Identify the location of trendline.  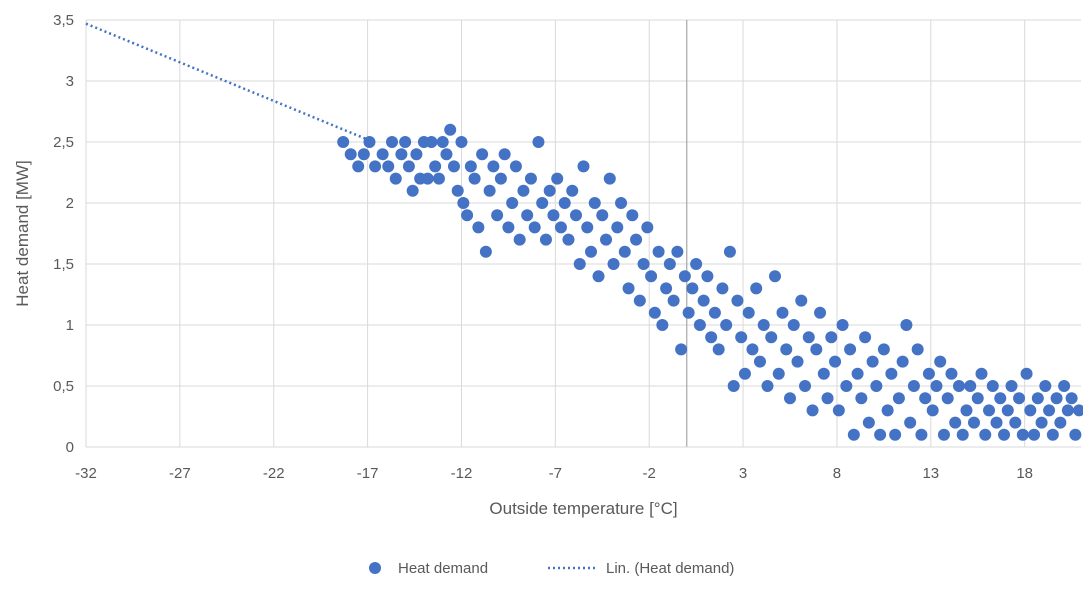
(227, 81).